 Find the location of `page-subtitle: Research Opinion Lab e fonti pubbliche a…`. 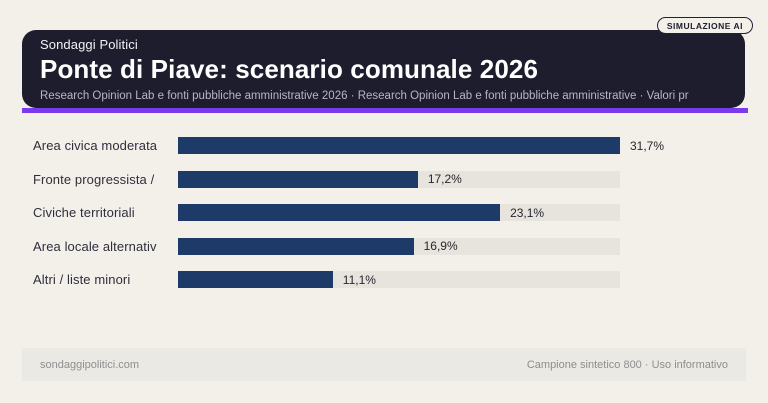

page-subtitle: Research Opinion Lab e fonti pubbliche a… is located at coordinates (364, 96).